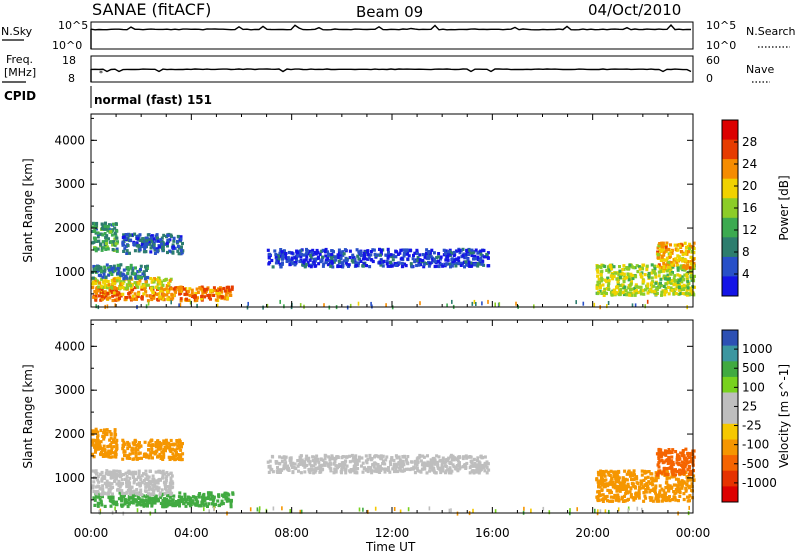 The height and width of the screenshot is (554, 800). What do you see at coordinates (69, 272) in the screenshot?
I see `y-tick-label: 1000` at bounding box center [69, 272].